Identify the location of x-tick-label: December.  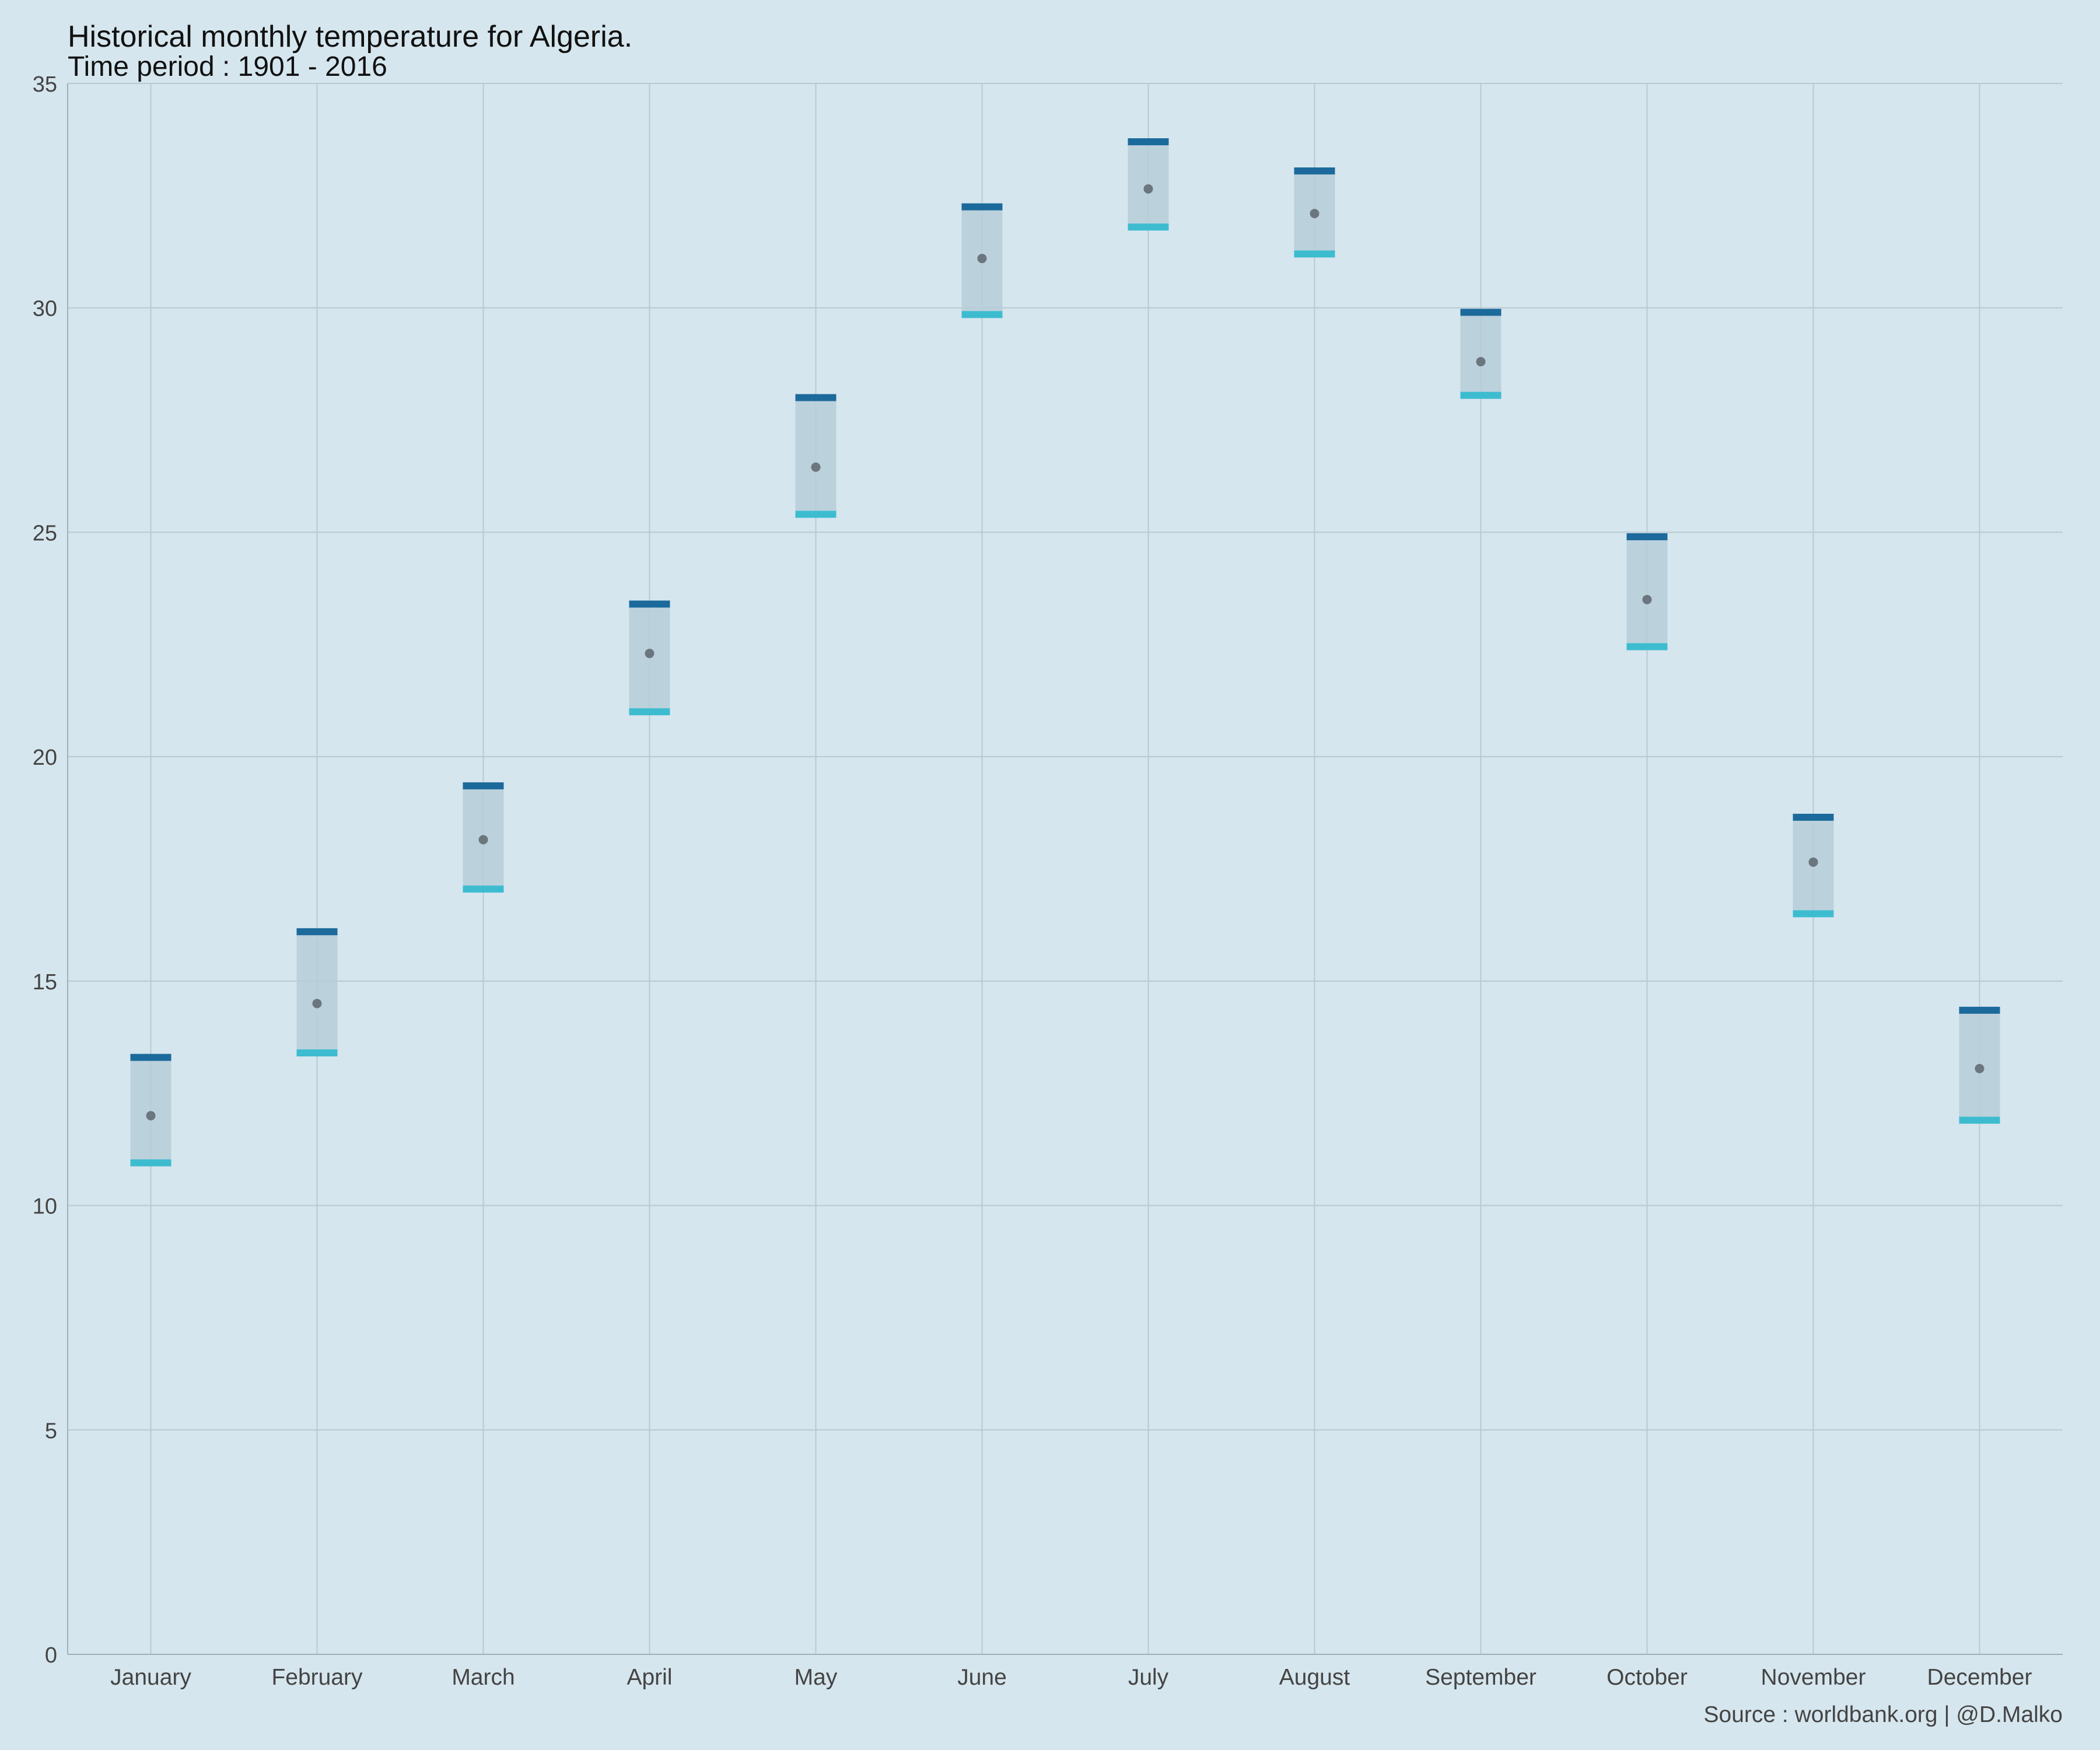
(1979, 1678).